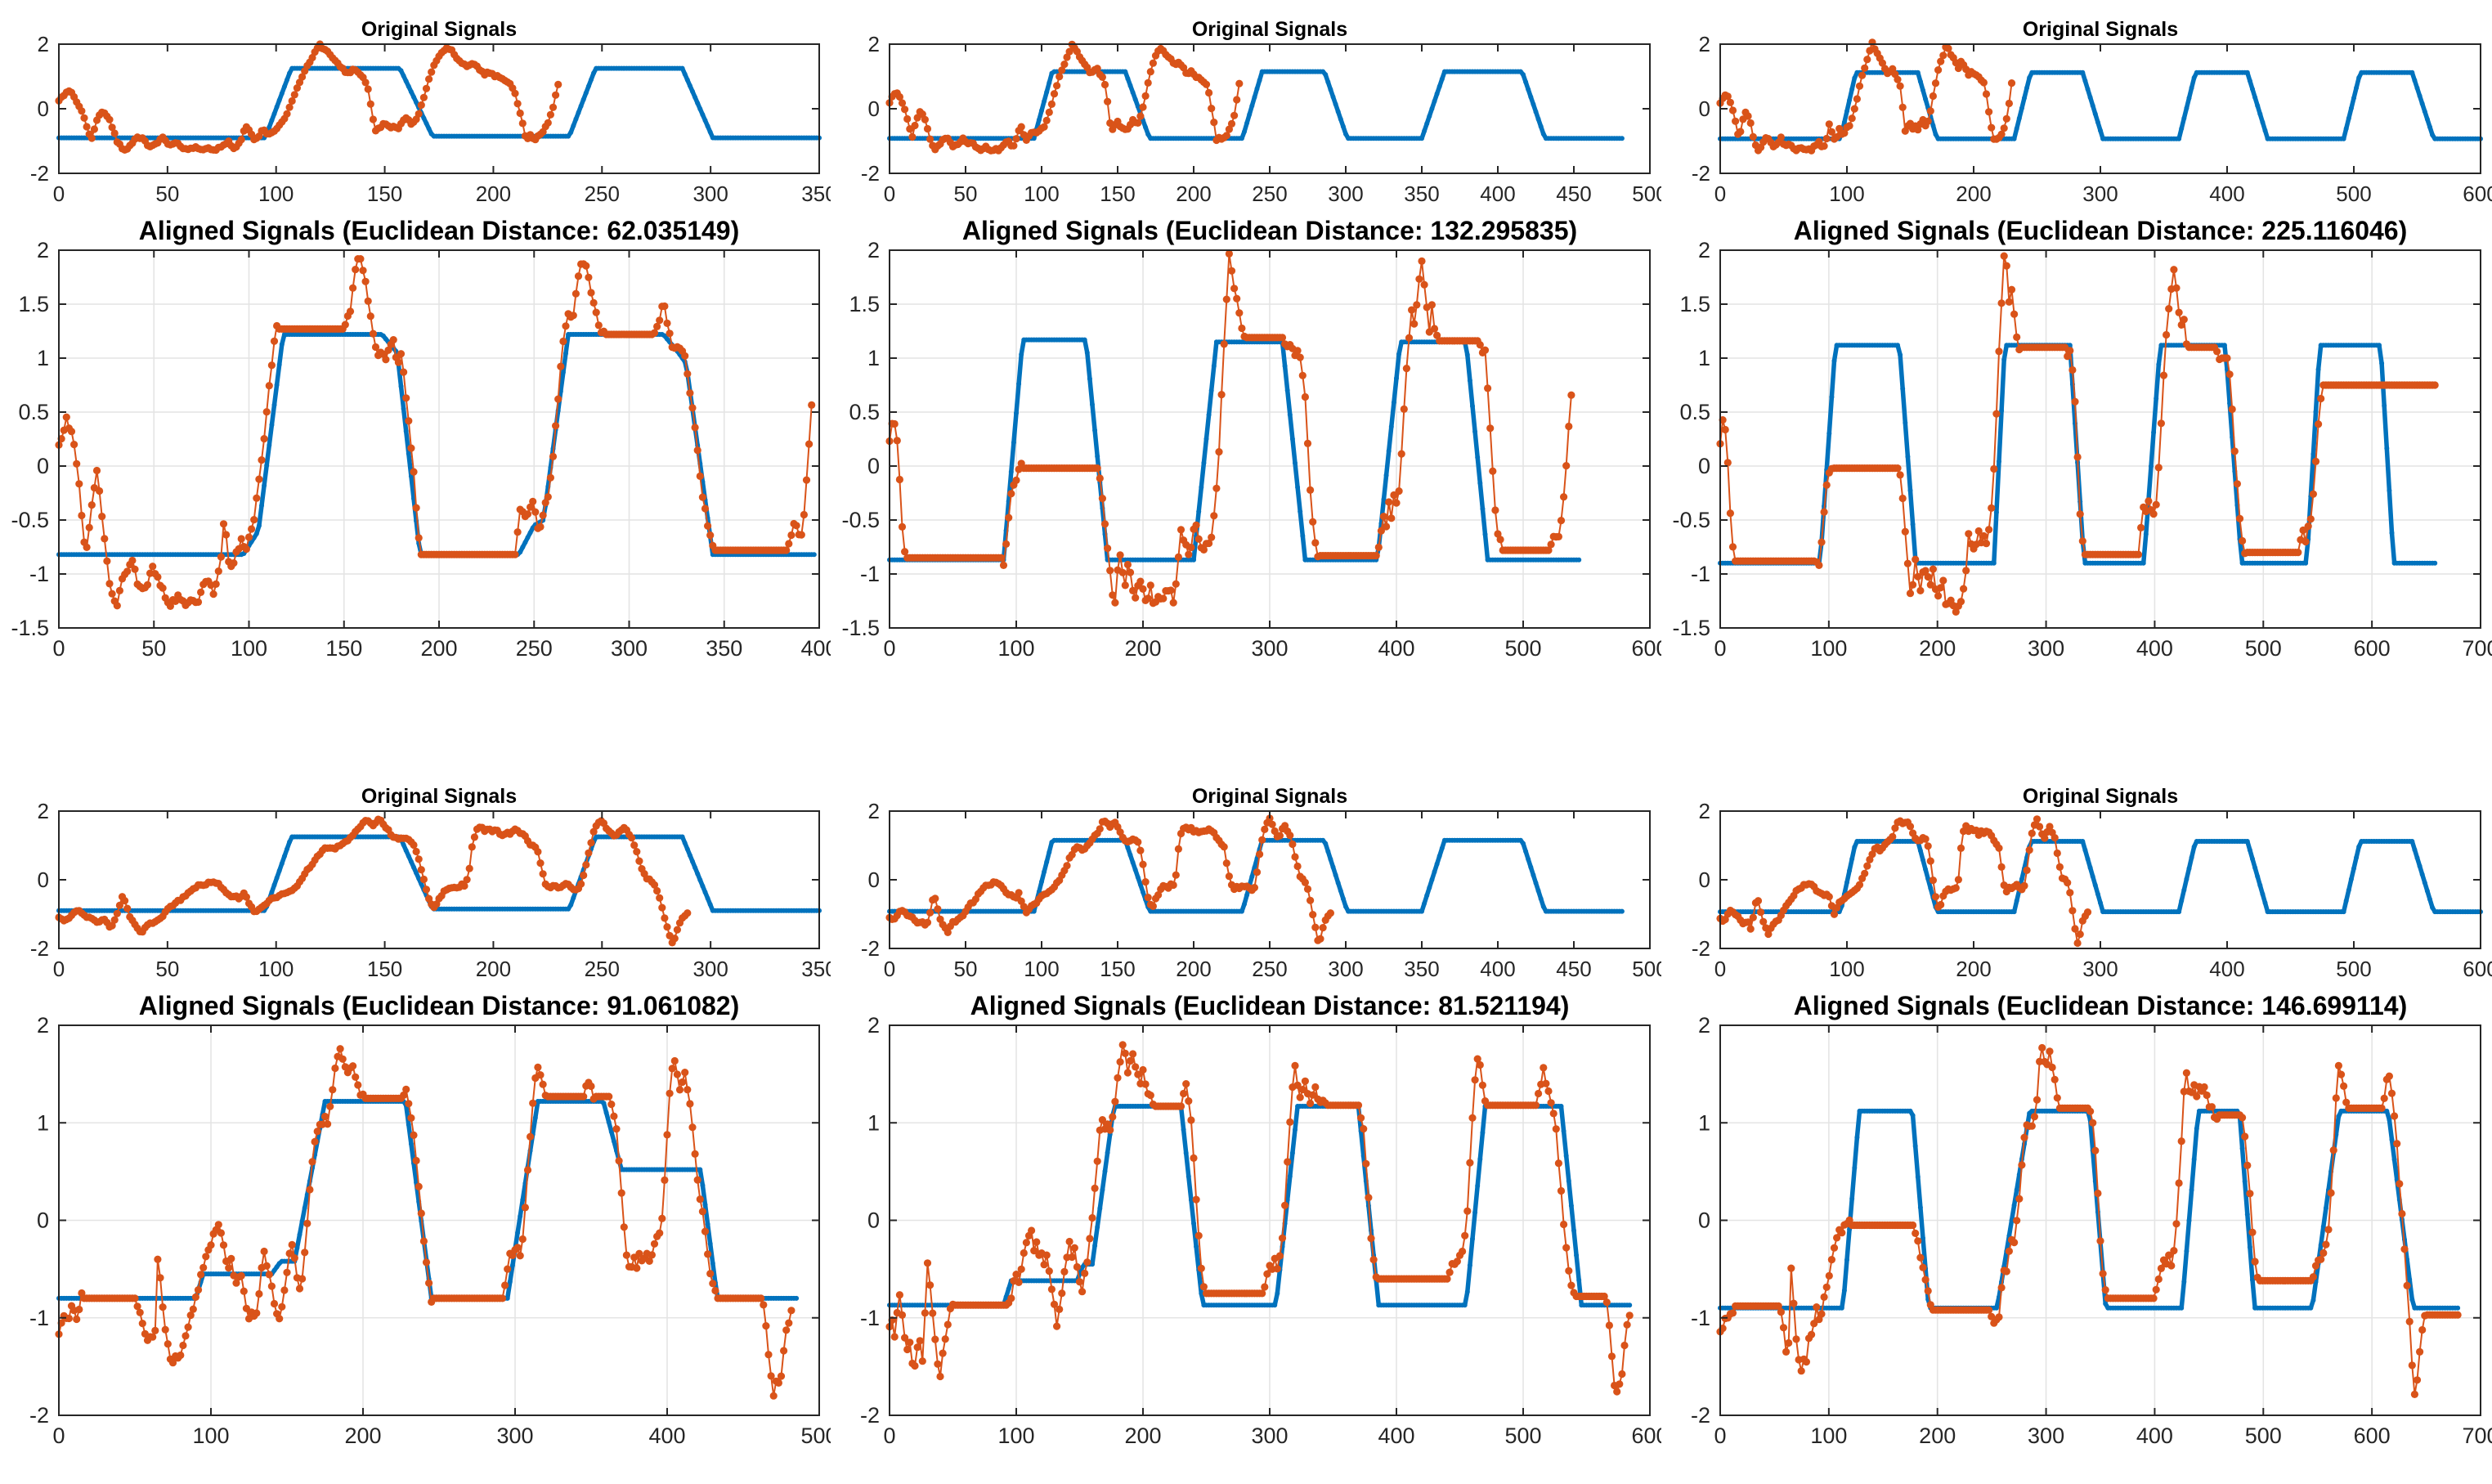 This screenshot has height=1484, width=2492. Describe the element at coordinates (870, 173) in the screenshot. I see `svg-text: -2` at that location.